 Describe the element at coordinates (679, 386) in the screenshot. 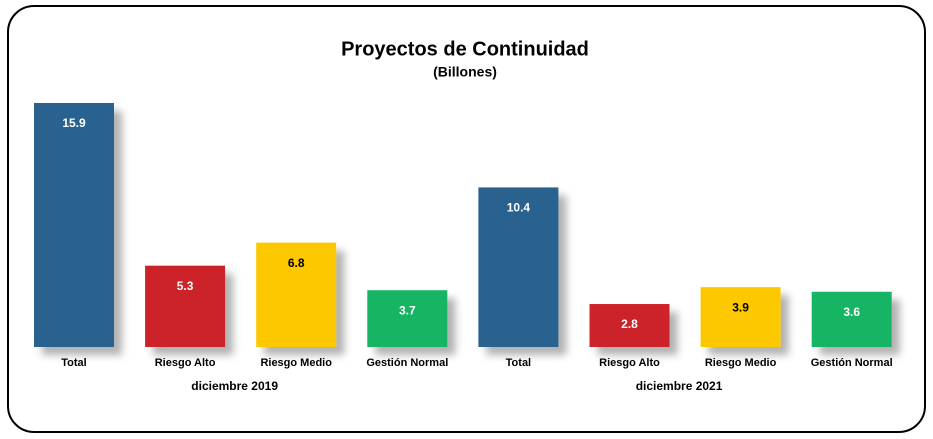

I see `group-label: diciembre 2021` at that location.